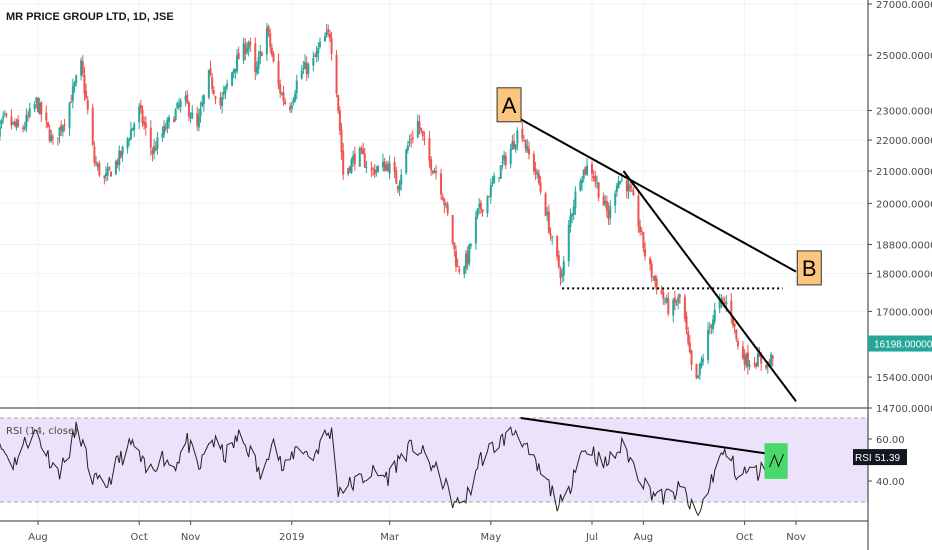 The image size is (932, 550). What do you see at coordinates (862, 457) in the screenshot?
I see `rsi-name-tag` at bounding box center [862, 457].